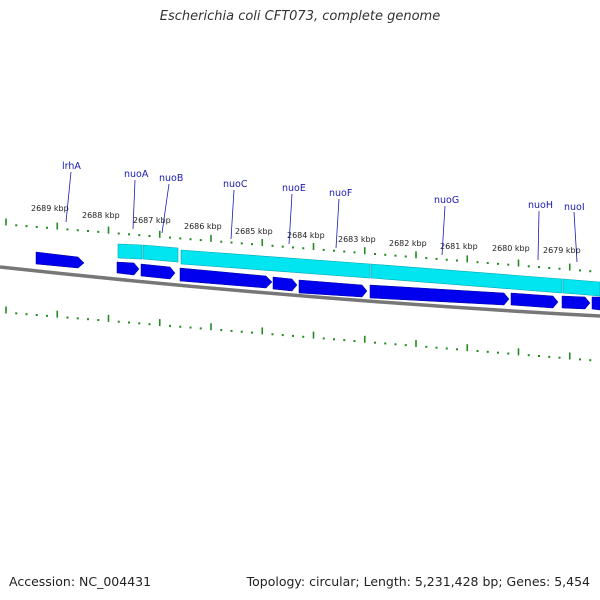 This screenshot has width=600, height=600. Describe the element at coordinates (235, 184) in the screenshot. I see `gene-label-nuoC: nuoC` at that location.